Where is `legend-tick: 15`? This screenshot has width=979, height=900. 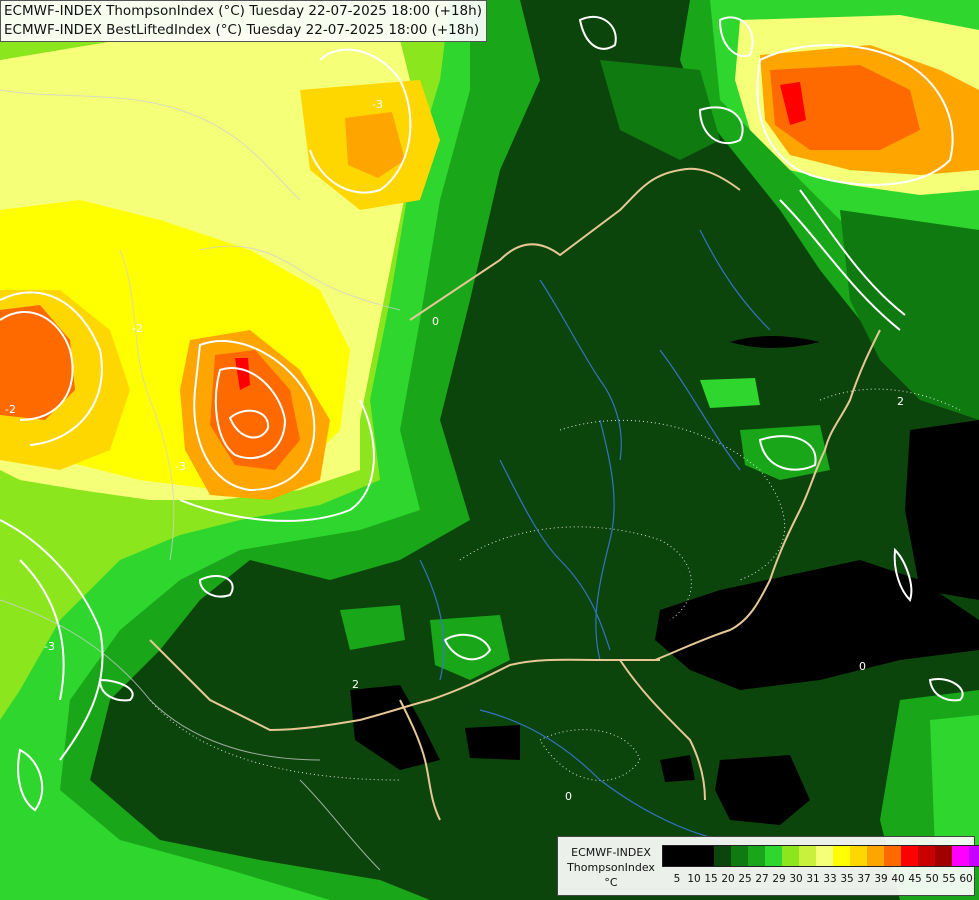 legend-tick: 15 is located at coordinates (711, 879).